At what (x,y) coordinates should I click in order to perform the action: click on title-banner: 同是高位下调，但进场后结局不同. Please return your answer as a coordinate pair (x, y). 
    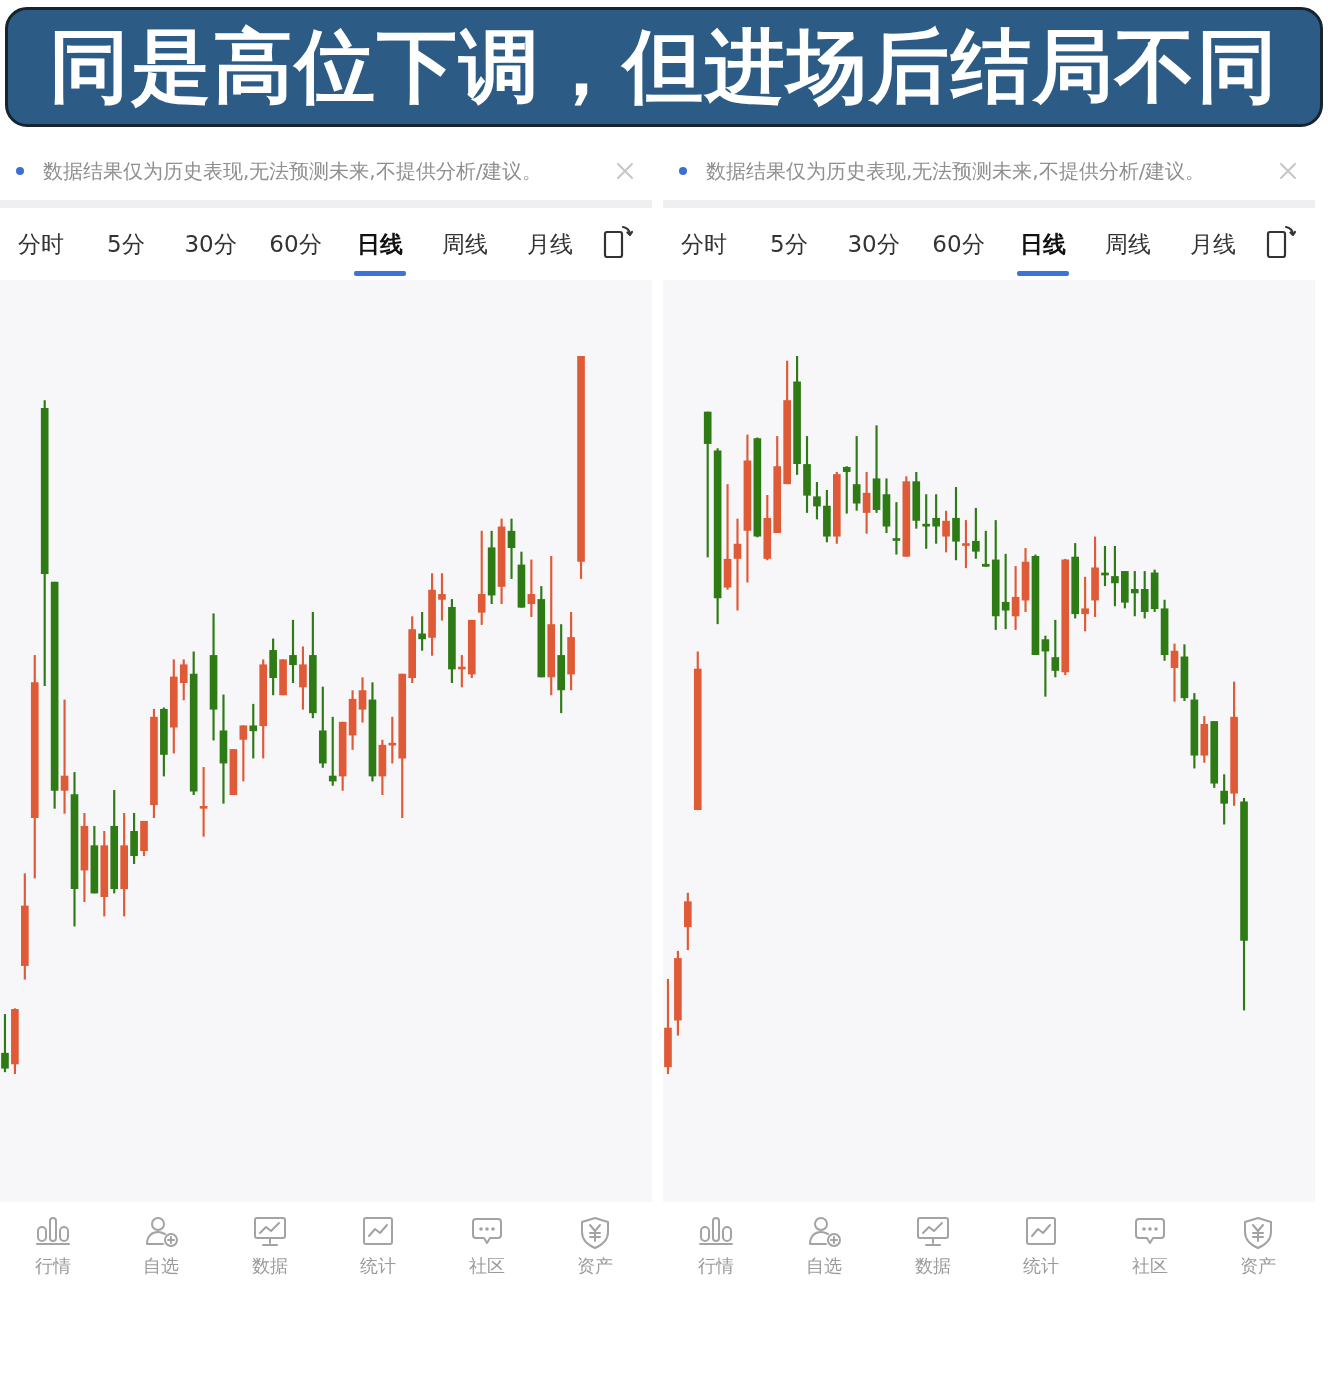
    Looking at the image, I should click on (664, 67).